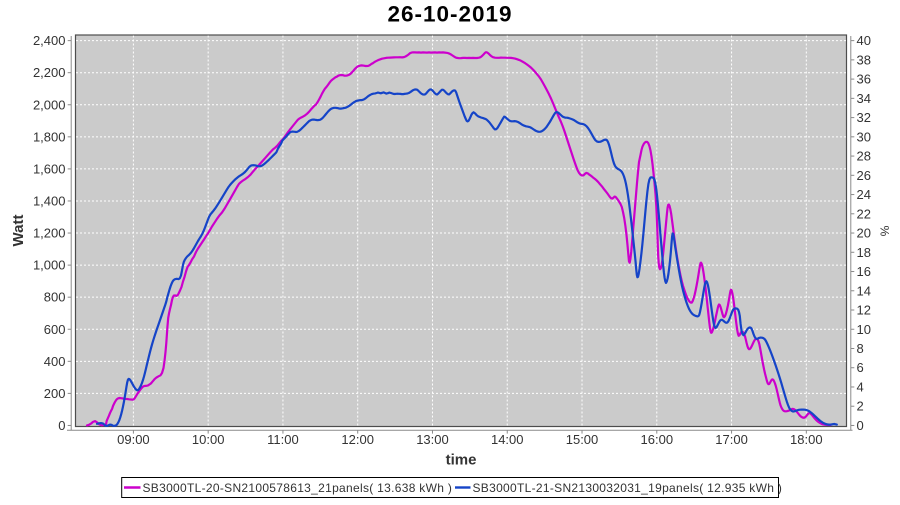 This screenshot has width=900, height=505. What do you see at coordinates (55, 329) in the screenshot?
I see `svg-text: 600` at bounding box center [55, 329].